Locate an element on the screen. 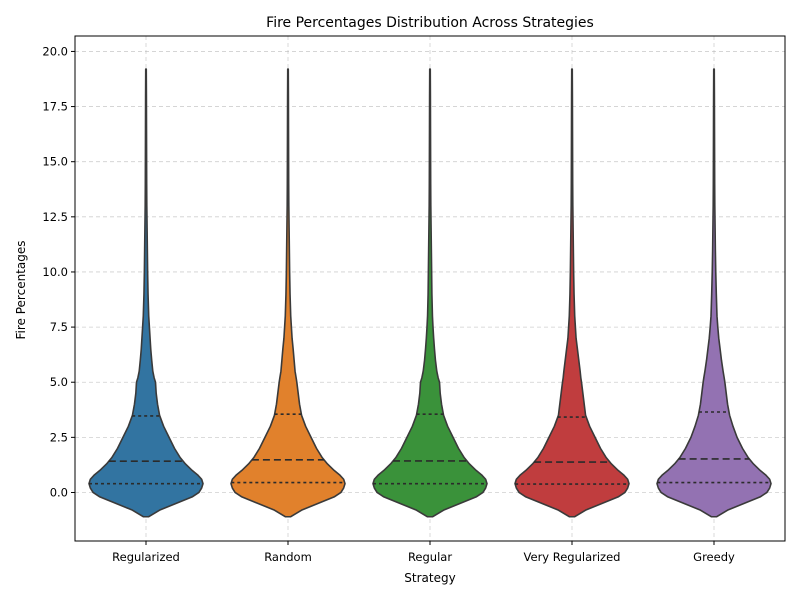 The width and height of the screenshot is (800, 604). y-tick-label: 15.0 is located at coordinates (55, 162).